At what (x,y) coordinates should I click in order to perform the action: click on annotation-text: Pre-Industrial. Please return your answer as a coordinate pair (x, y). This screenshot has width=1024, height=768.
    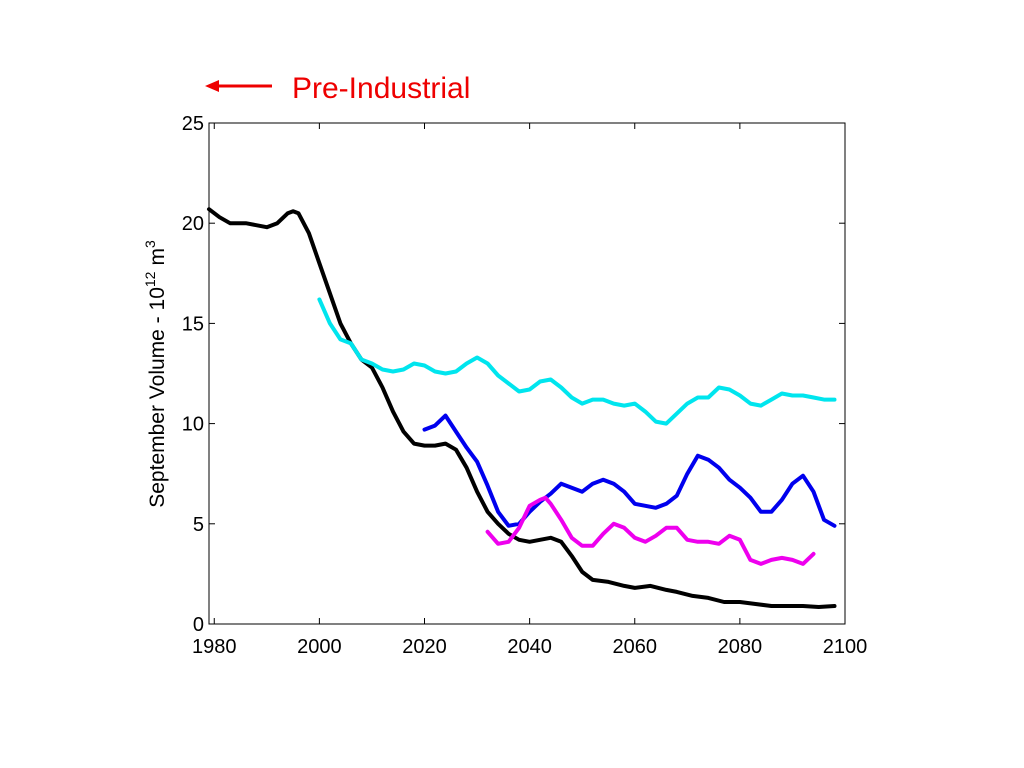
    Looking at the image, I should click on (381, 88).